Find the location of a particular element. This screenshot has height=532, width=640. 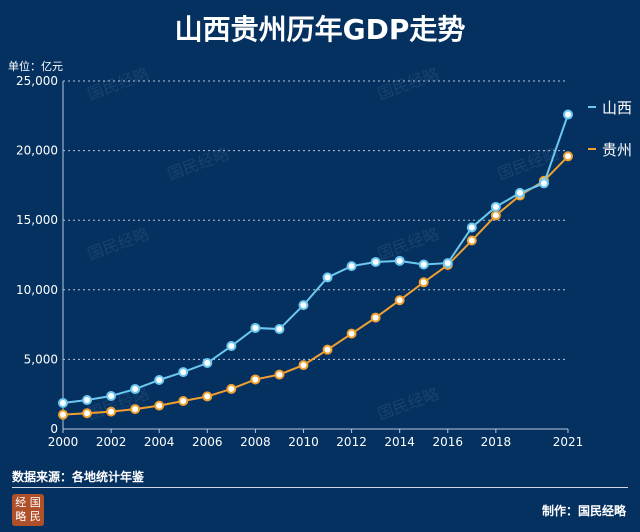

x-tick-label: 2000 is located at coordinates (63, 442).